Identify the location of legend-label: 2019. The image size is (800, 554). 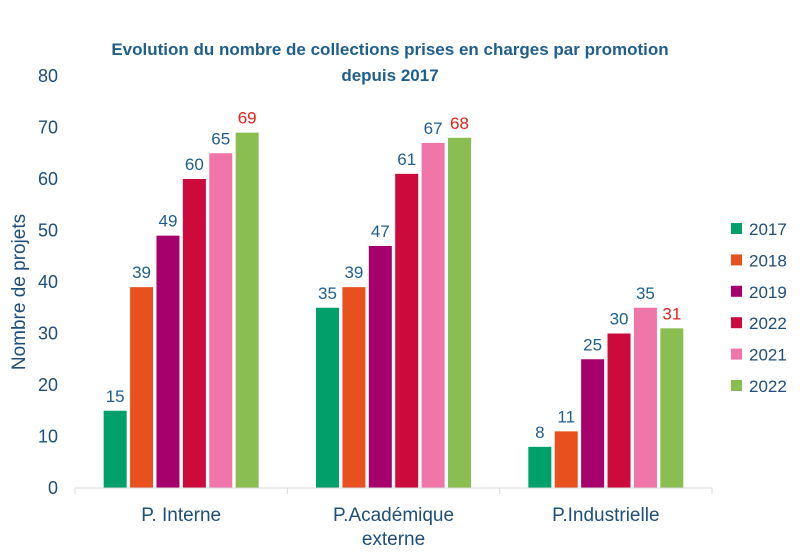
(768, 292).